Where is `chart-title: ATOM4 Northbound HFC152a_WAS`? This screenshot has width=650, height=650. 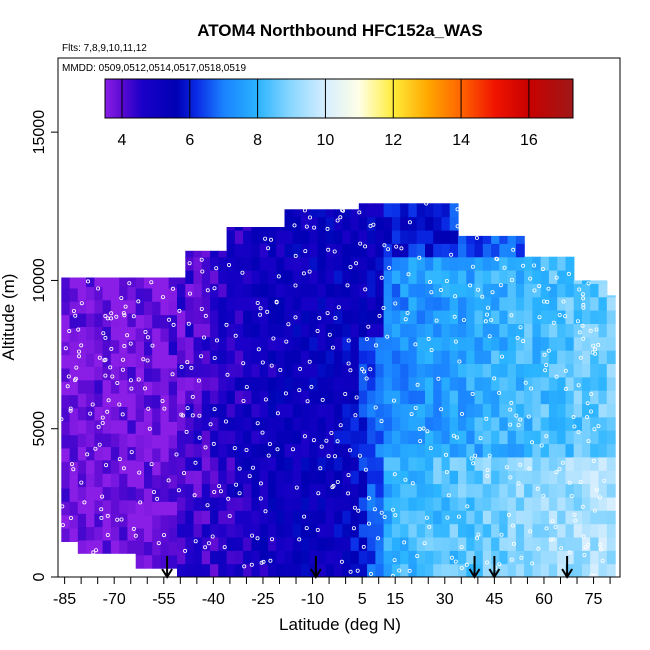 chart-title: ATOM4 Northbound HFC152a_WAS is located at coordinates (340, 30).